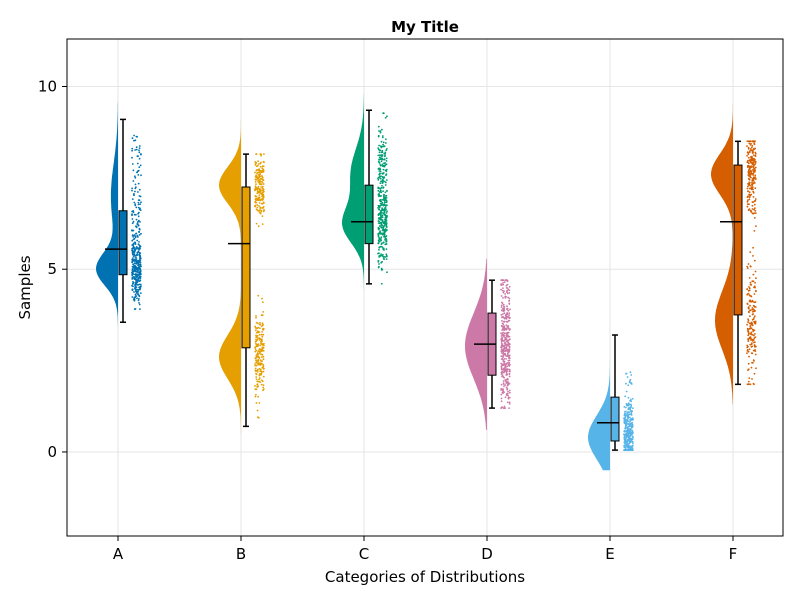 This screenshot has width=800, height=600. Describe the element at coordinates (241, 554) in the screenshot. I see `x-tick-label: B` at that location.